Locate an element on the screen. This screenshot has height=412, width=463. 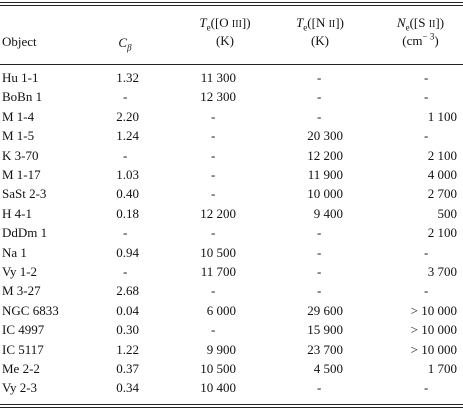
te-nii-ion: ([N is located at coordinates (318, 22).